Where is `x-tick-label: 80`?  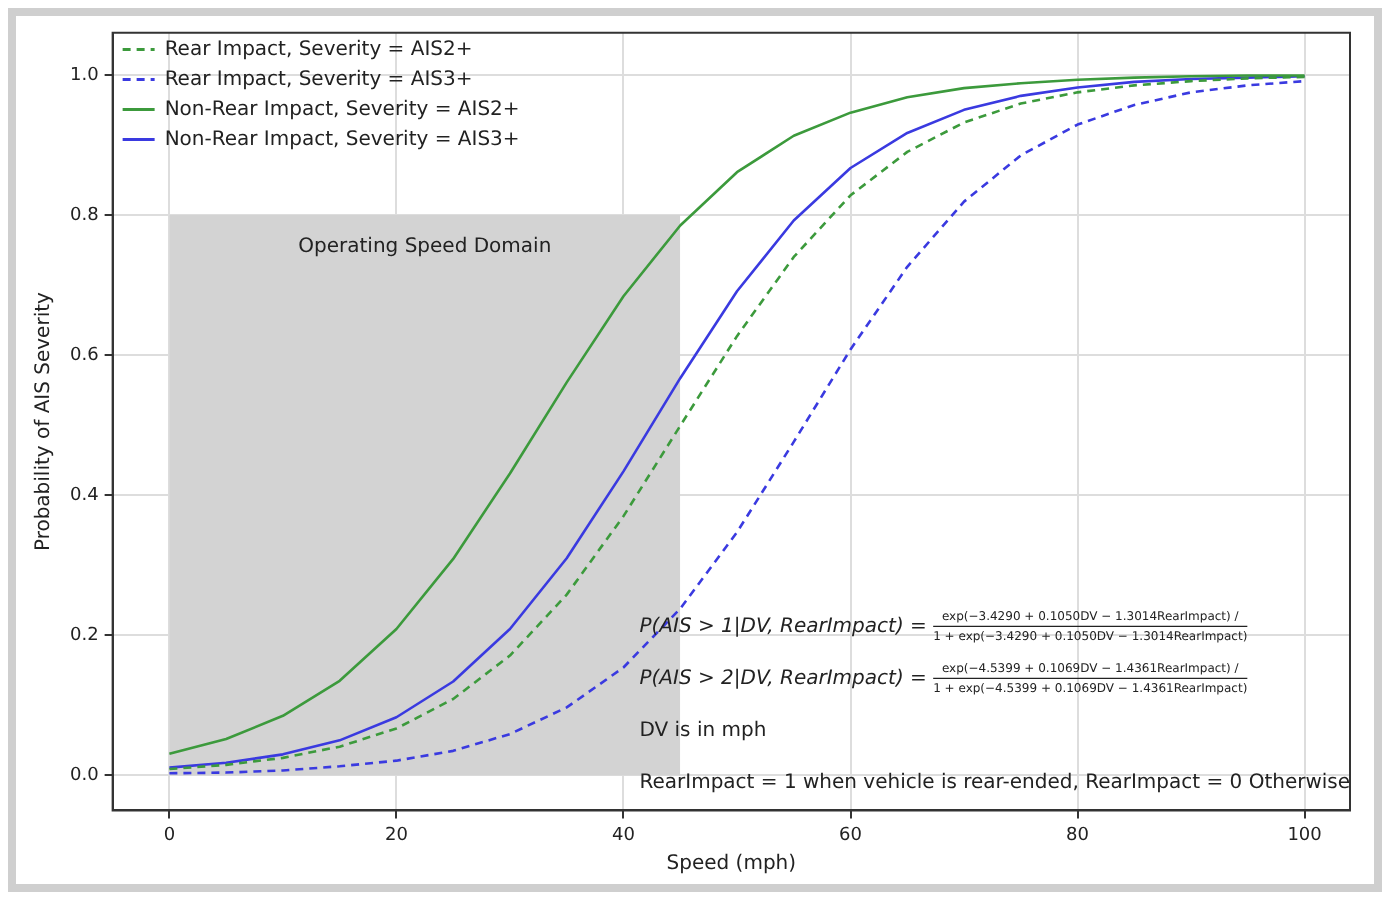
x-tick-label: 80 is located at coordinates (1078, 835).